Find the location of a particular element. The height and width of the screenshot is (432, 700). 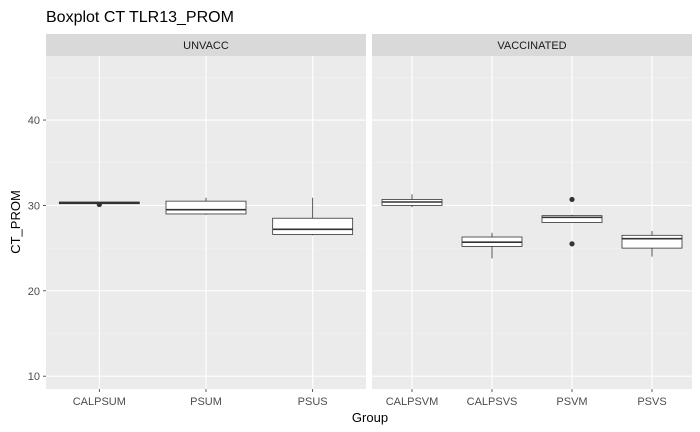

y-tick-label: 20 is located at coordinates (34, 292).